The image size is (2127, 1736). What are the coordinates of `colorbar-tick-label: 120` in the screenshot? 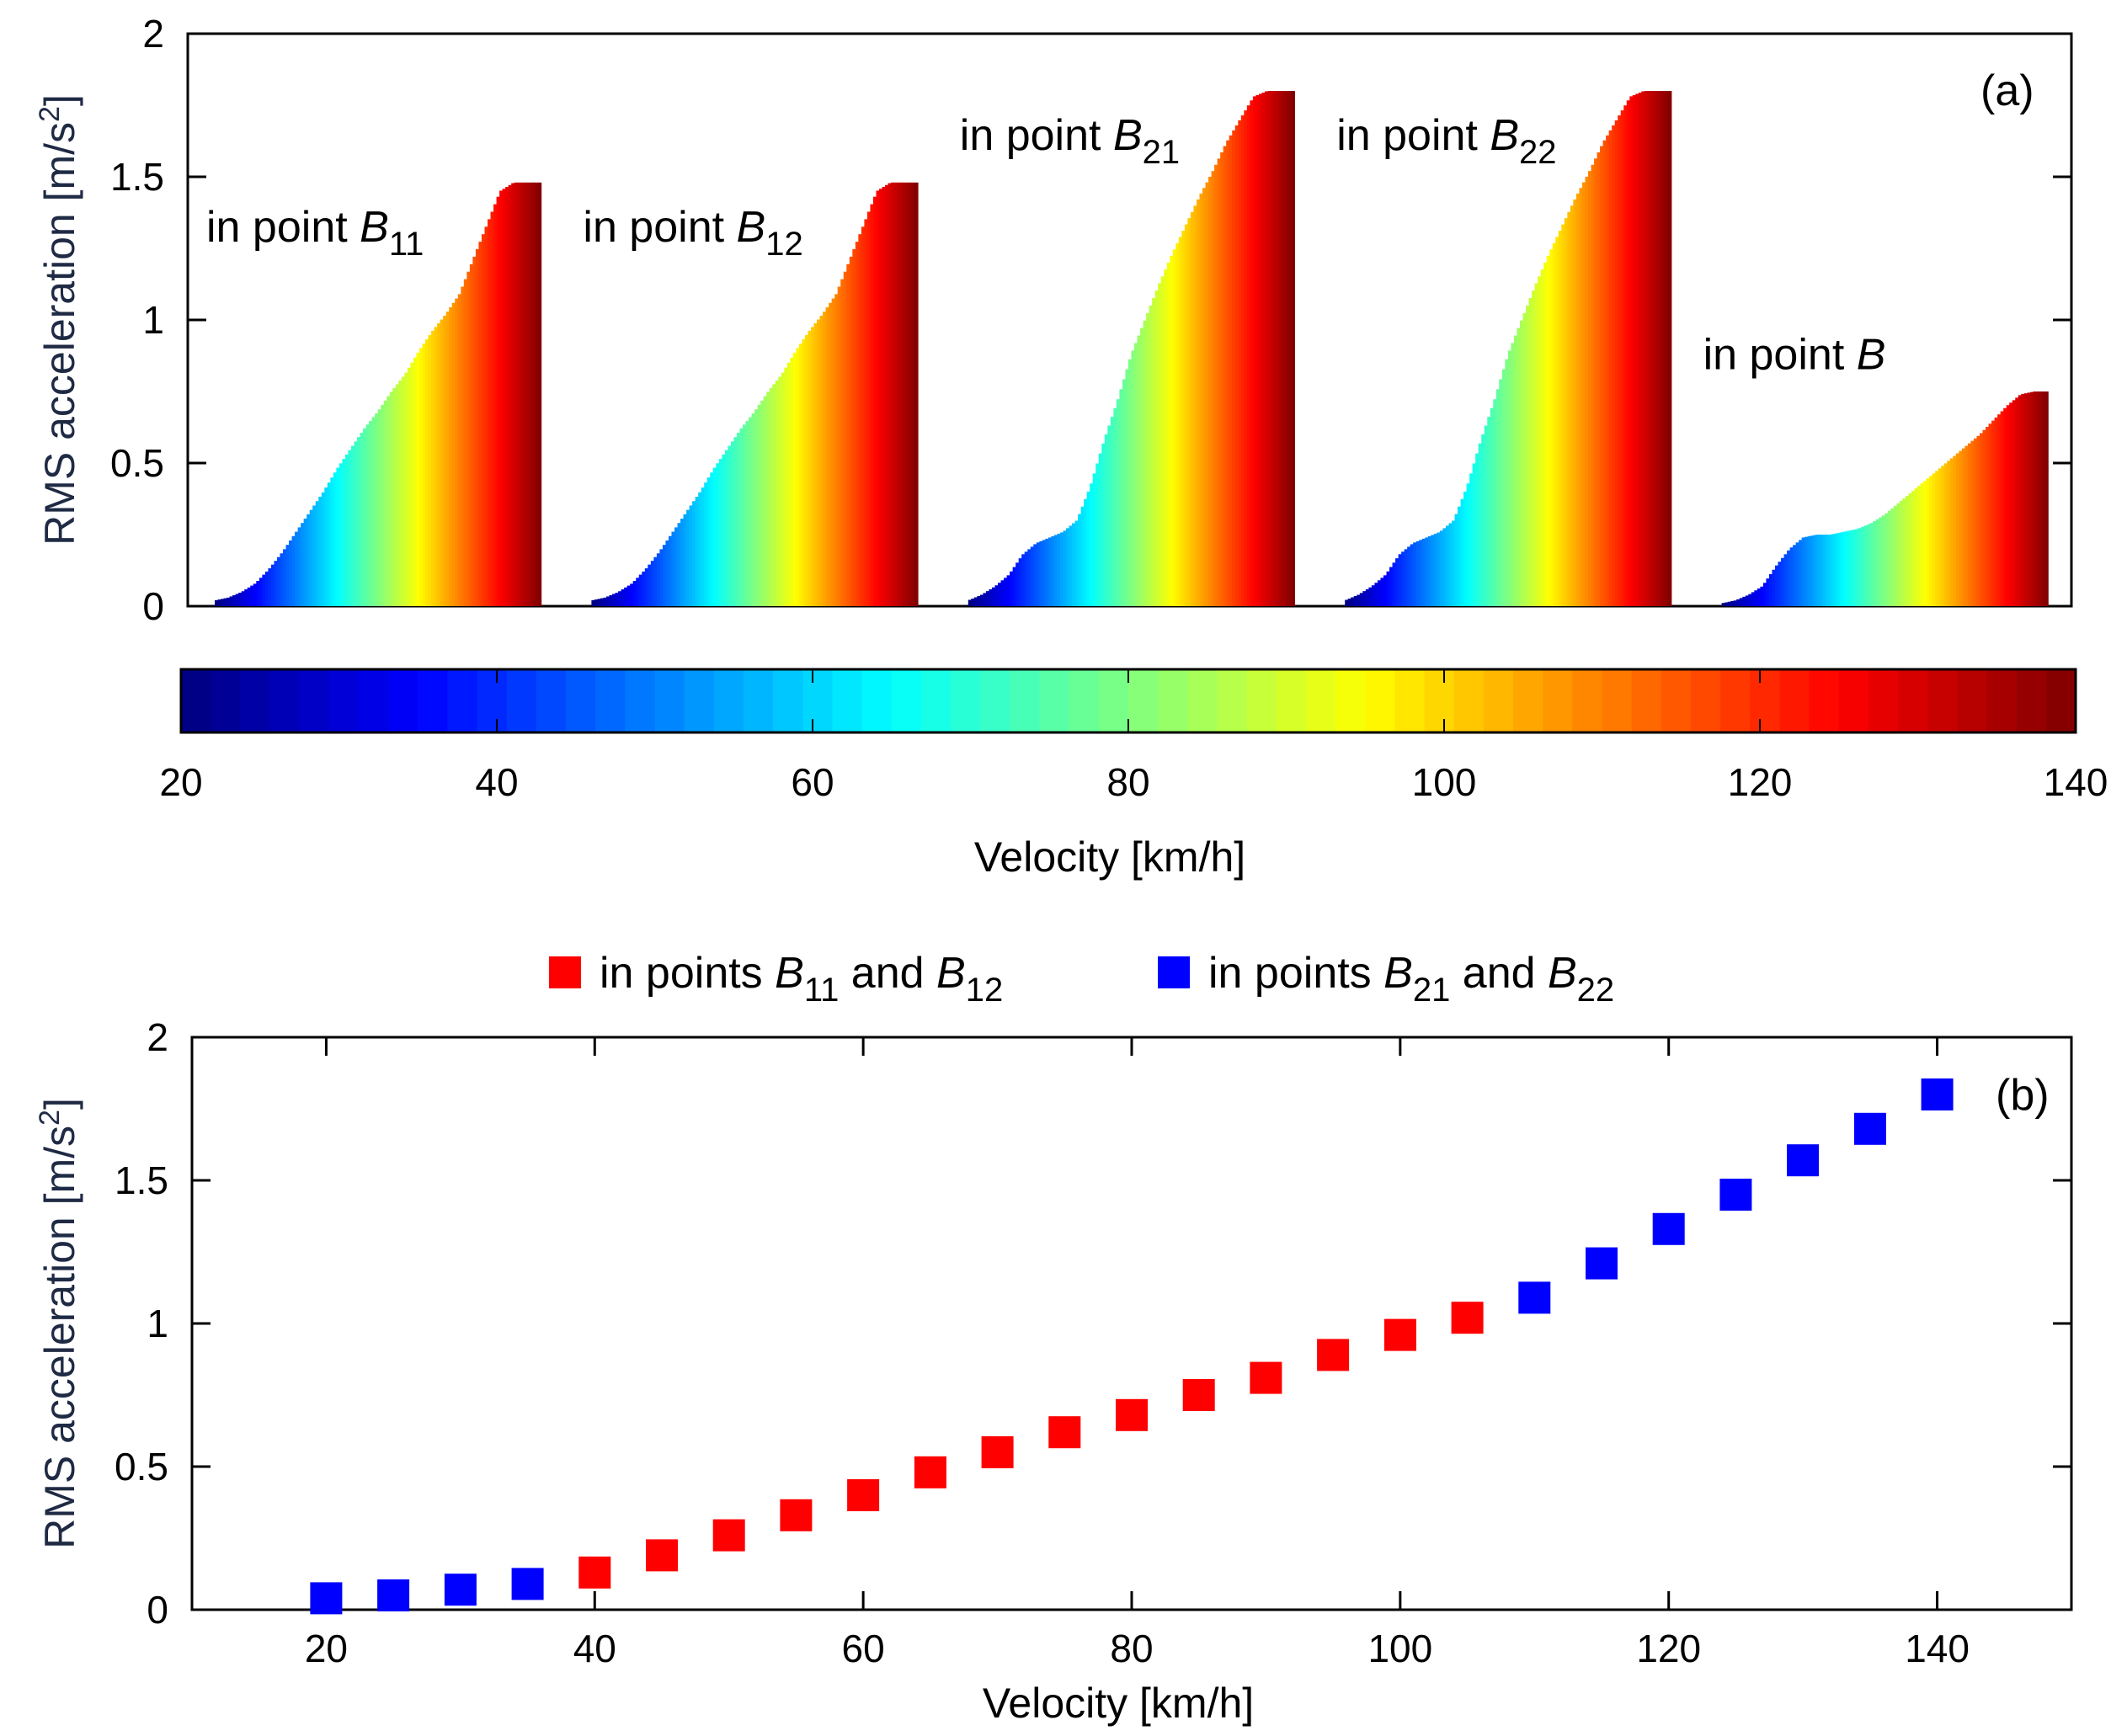 It's located at (1760, 782).